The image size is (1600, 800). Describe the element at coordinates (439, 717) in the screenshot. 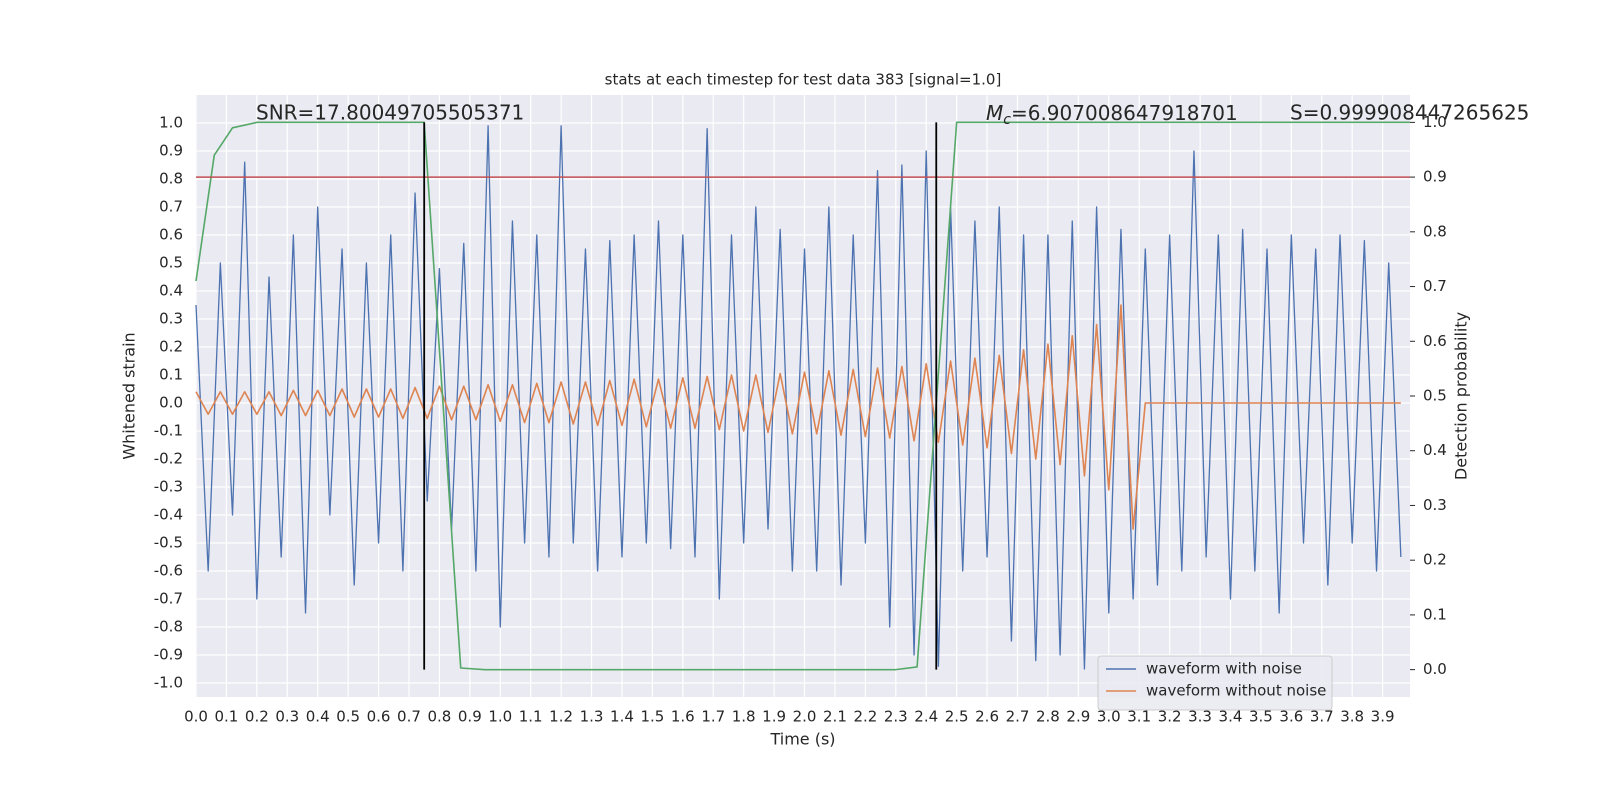

I see `x-tick-label: 0.8` at that location.